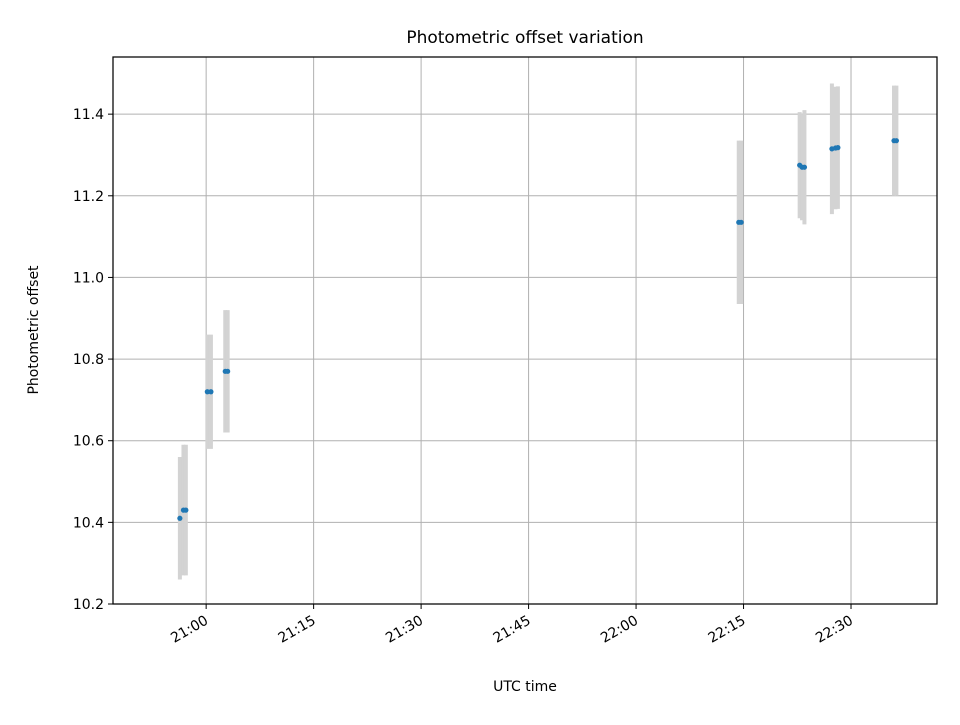  What do you see at coordinates (404, 630) in the screenshot?
I see `x-tick-label: 21:30` at bounding box center [404, 630].